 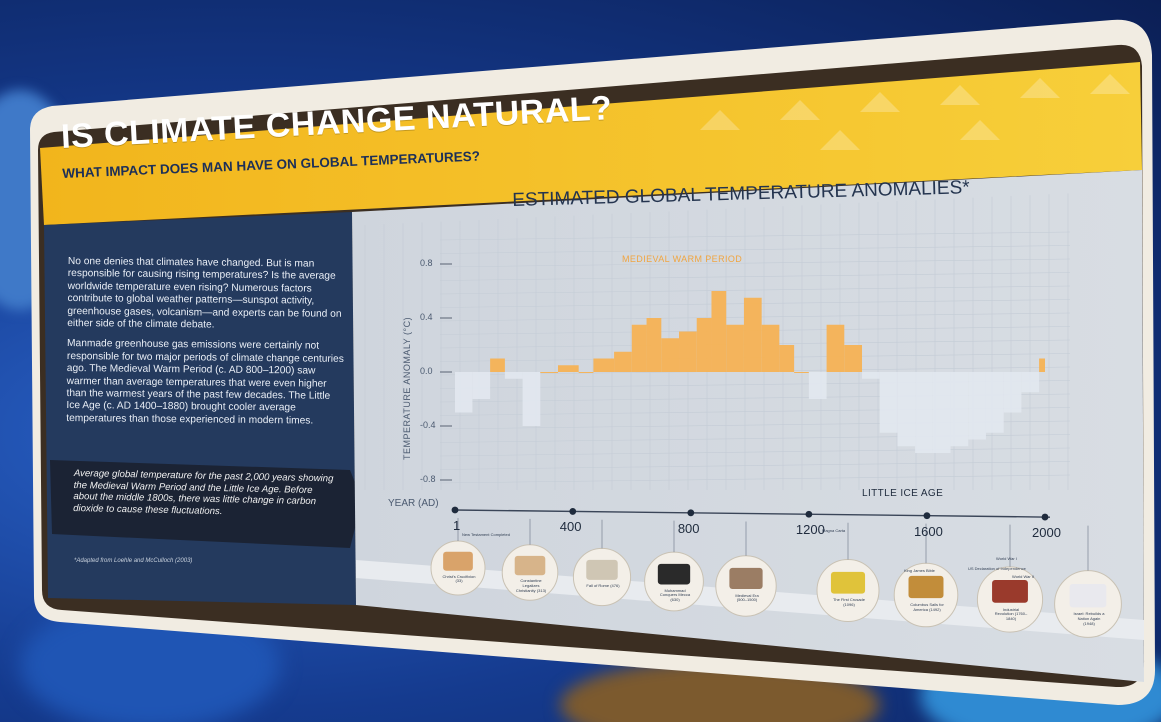 What do you see at coordinates (570, 527) in the screenshot?
I see `year-tick-label: 400` at bounding box center [570, 527].